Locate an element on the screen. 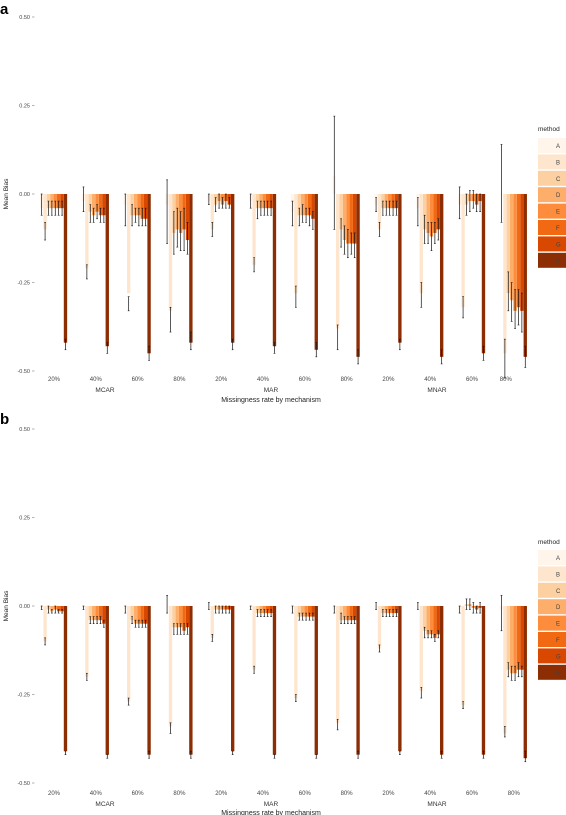  legend: method A B C D E F G H is located at coordinates (552, 609).